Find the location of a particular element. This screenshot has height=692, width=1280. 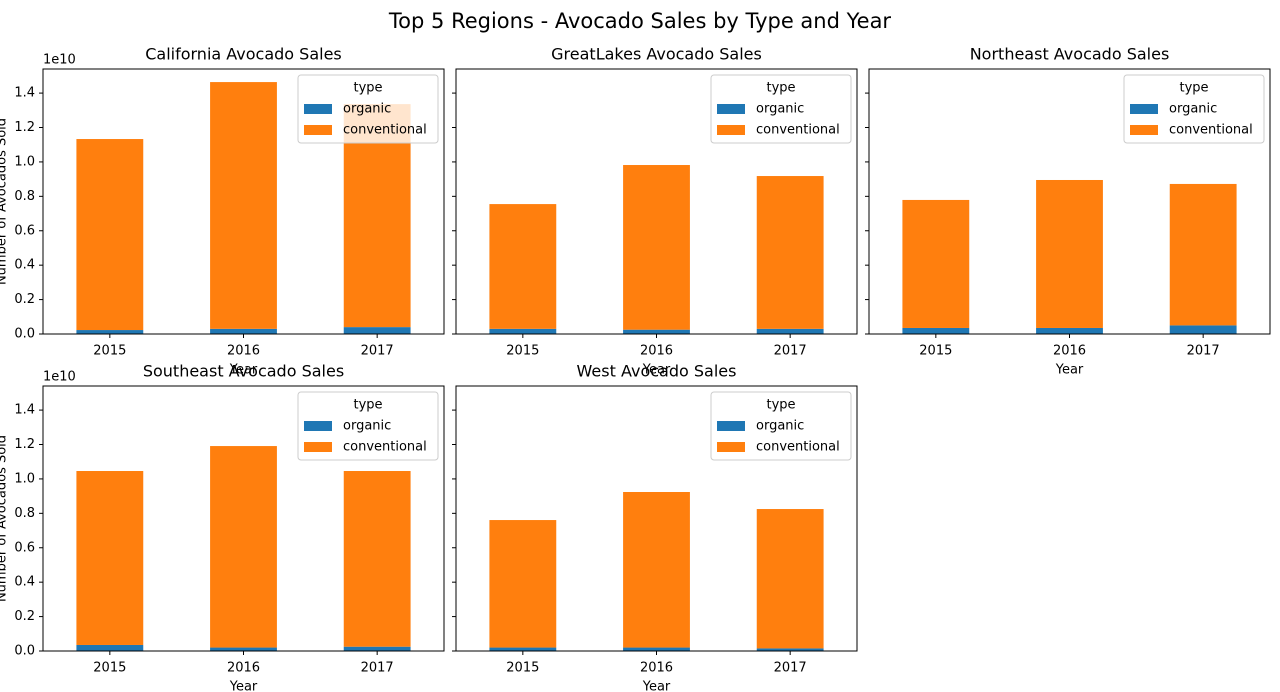

axes-title: Southeast Avocado Sales is located at coordinates (243, 371).